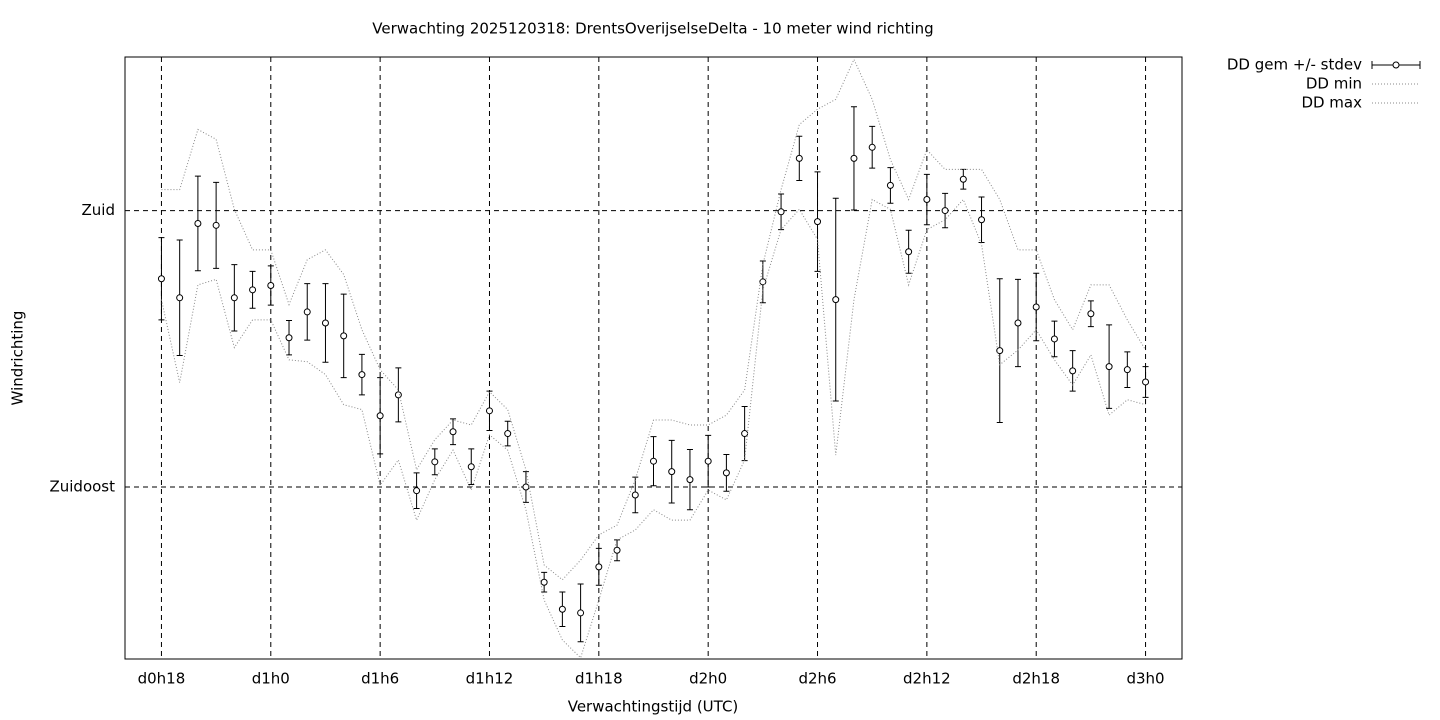  What do you see at coordinates (380, 679) in the screenshot?
I see `x-tick-label: d1h6` at bounding box center [380, 679].